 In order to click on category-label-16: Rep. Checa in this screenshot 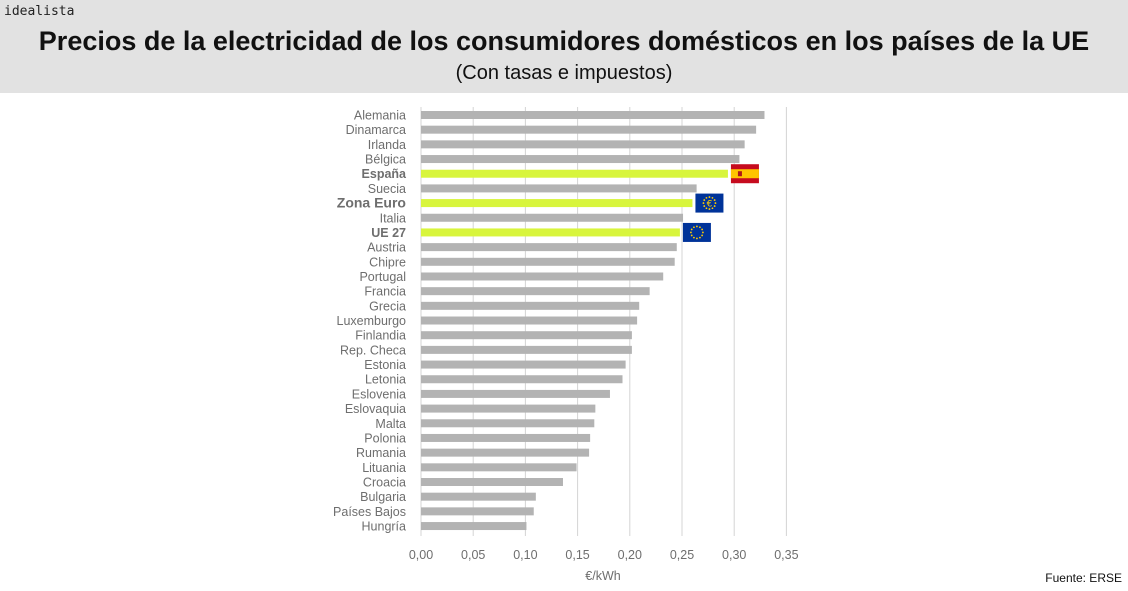, I will do `click(373, 350)`.